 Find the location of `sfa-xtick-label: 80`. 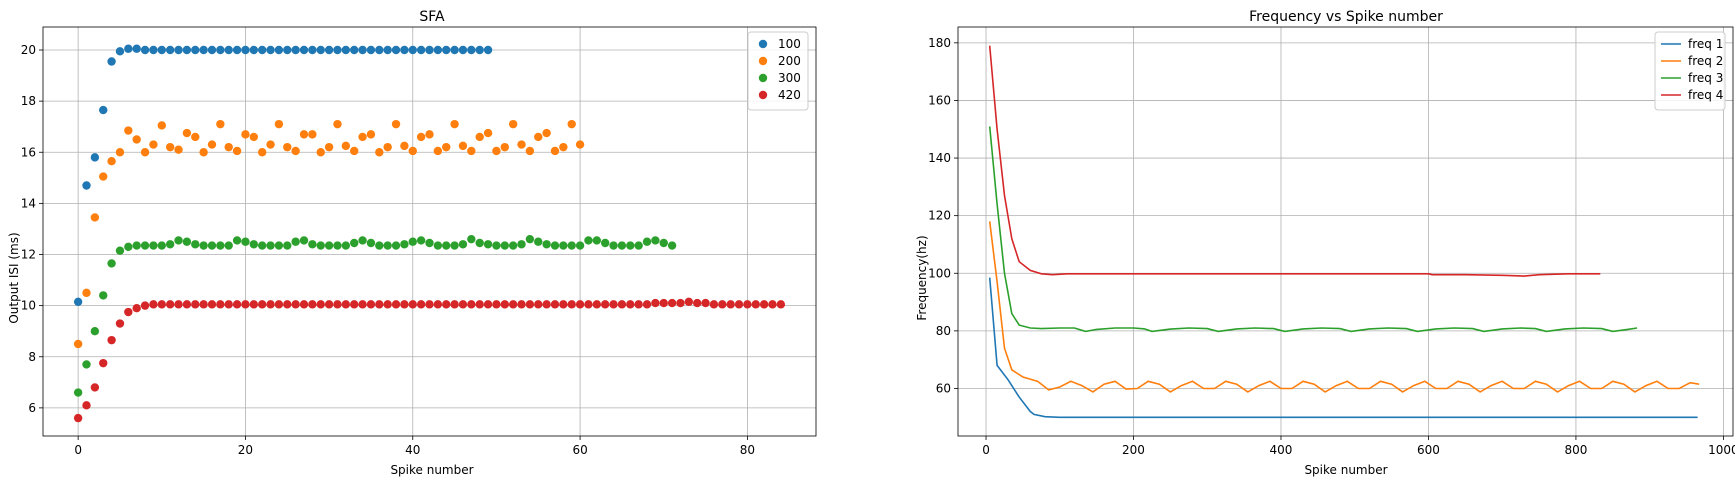

sfa-xtick-label: 80 is located at coordinates (747, 450).